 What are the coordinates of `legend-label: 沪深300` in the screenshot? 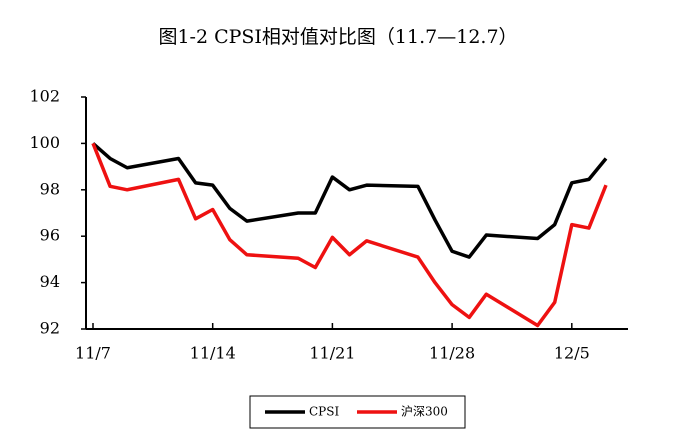 It's located at (424, 412).